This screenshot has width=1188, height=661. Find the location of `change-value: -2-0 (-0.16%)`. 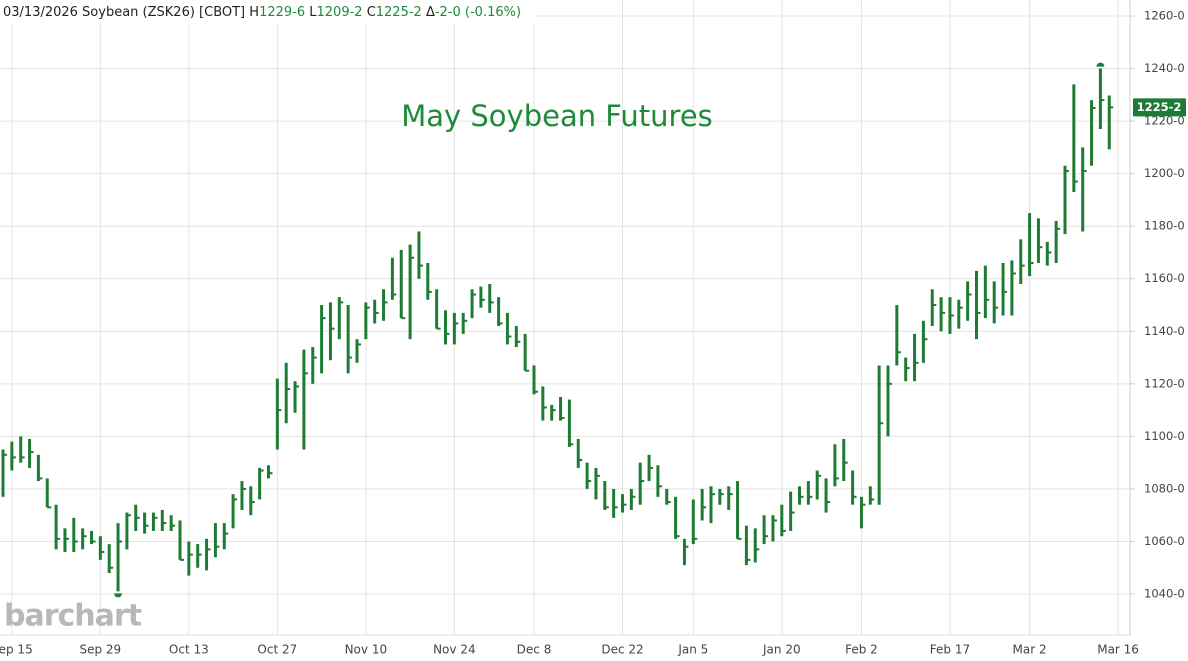

change-value: -2-0 (-0.16%) is located at coordinates (478, 12).